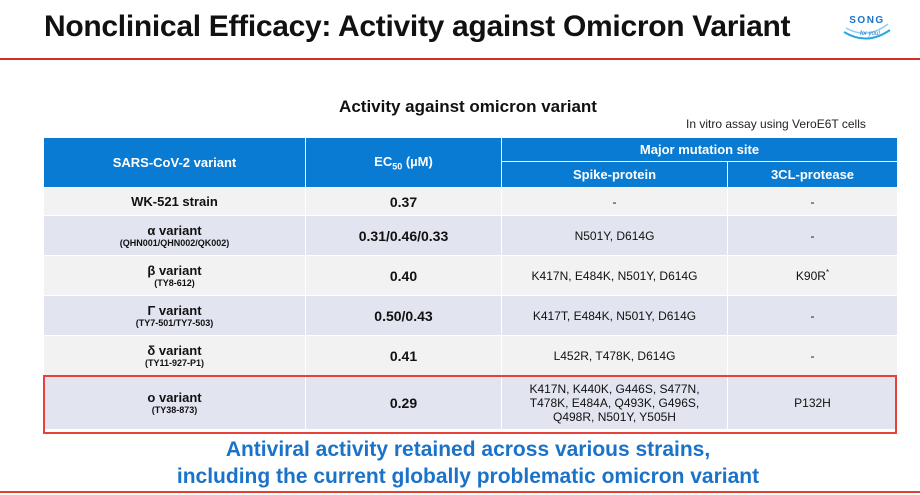 The image size is (920, 495). Describe the element at coordinates (460, 59) in the screenshot. I see `title-divider` at that location.